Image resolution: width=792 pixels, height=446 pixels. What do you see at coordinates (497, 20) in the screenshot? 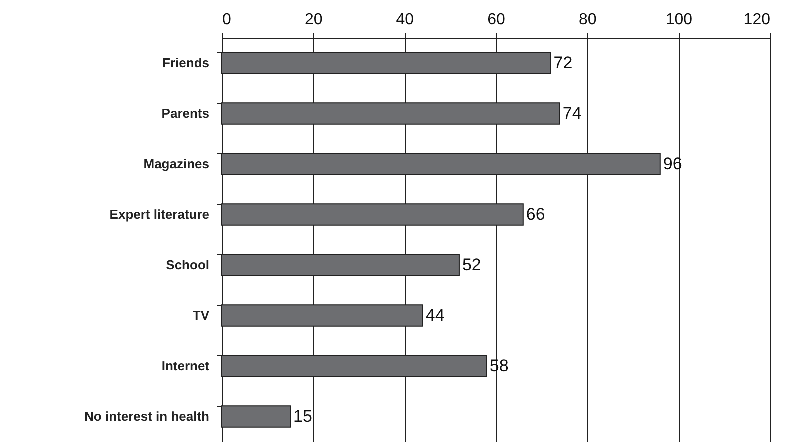
I see `x-tick-label: 60` at bounding box center [497, 20].